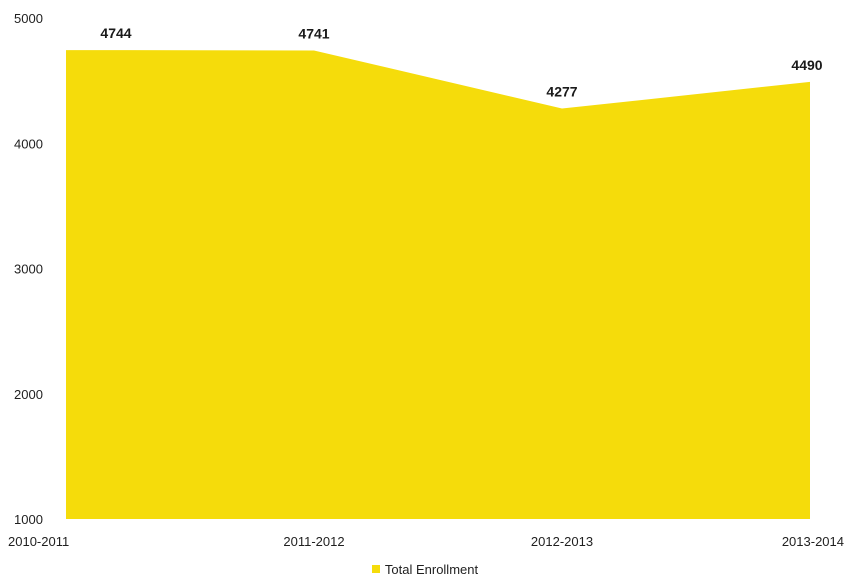 Image resolution: width=850 pixels, height=583 pixels. I want to click on y-tick-label: 4000, so click(28, 143).